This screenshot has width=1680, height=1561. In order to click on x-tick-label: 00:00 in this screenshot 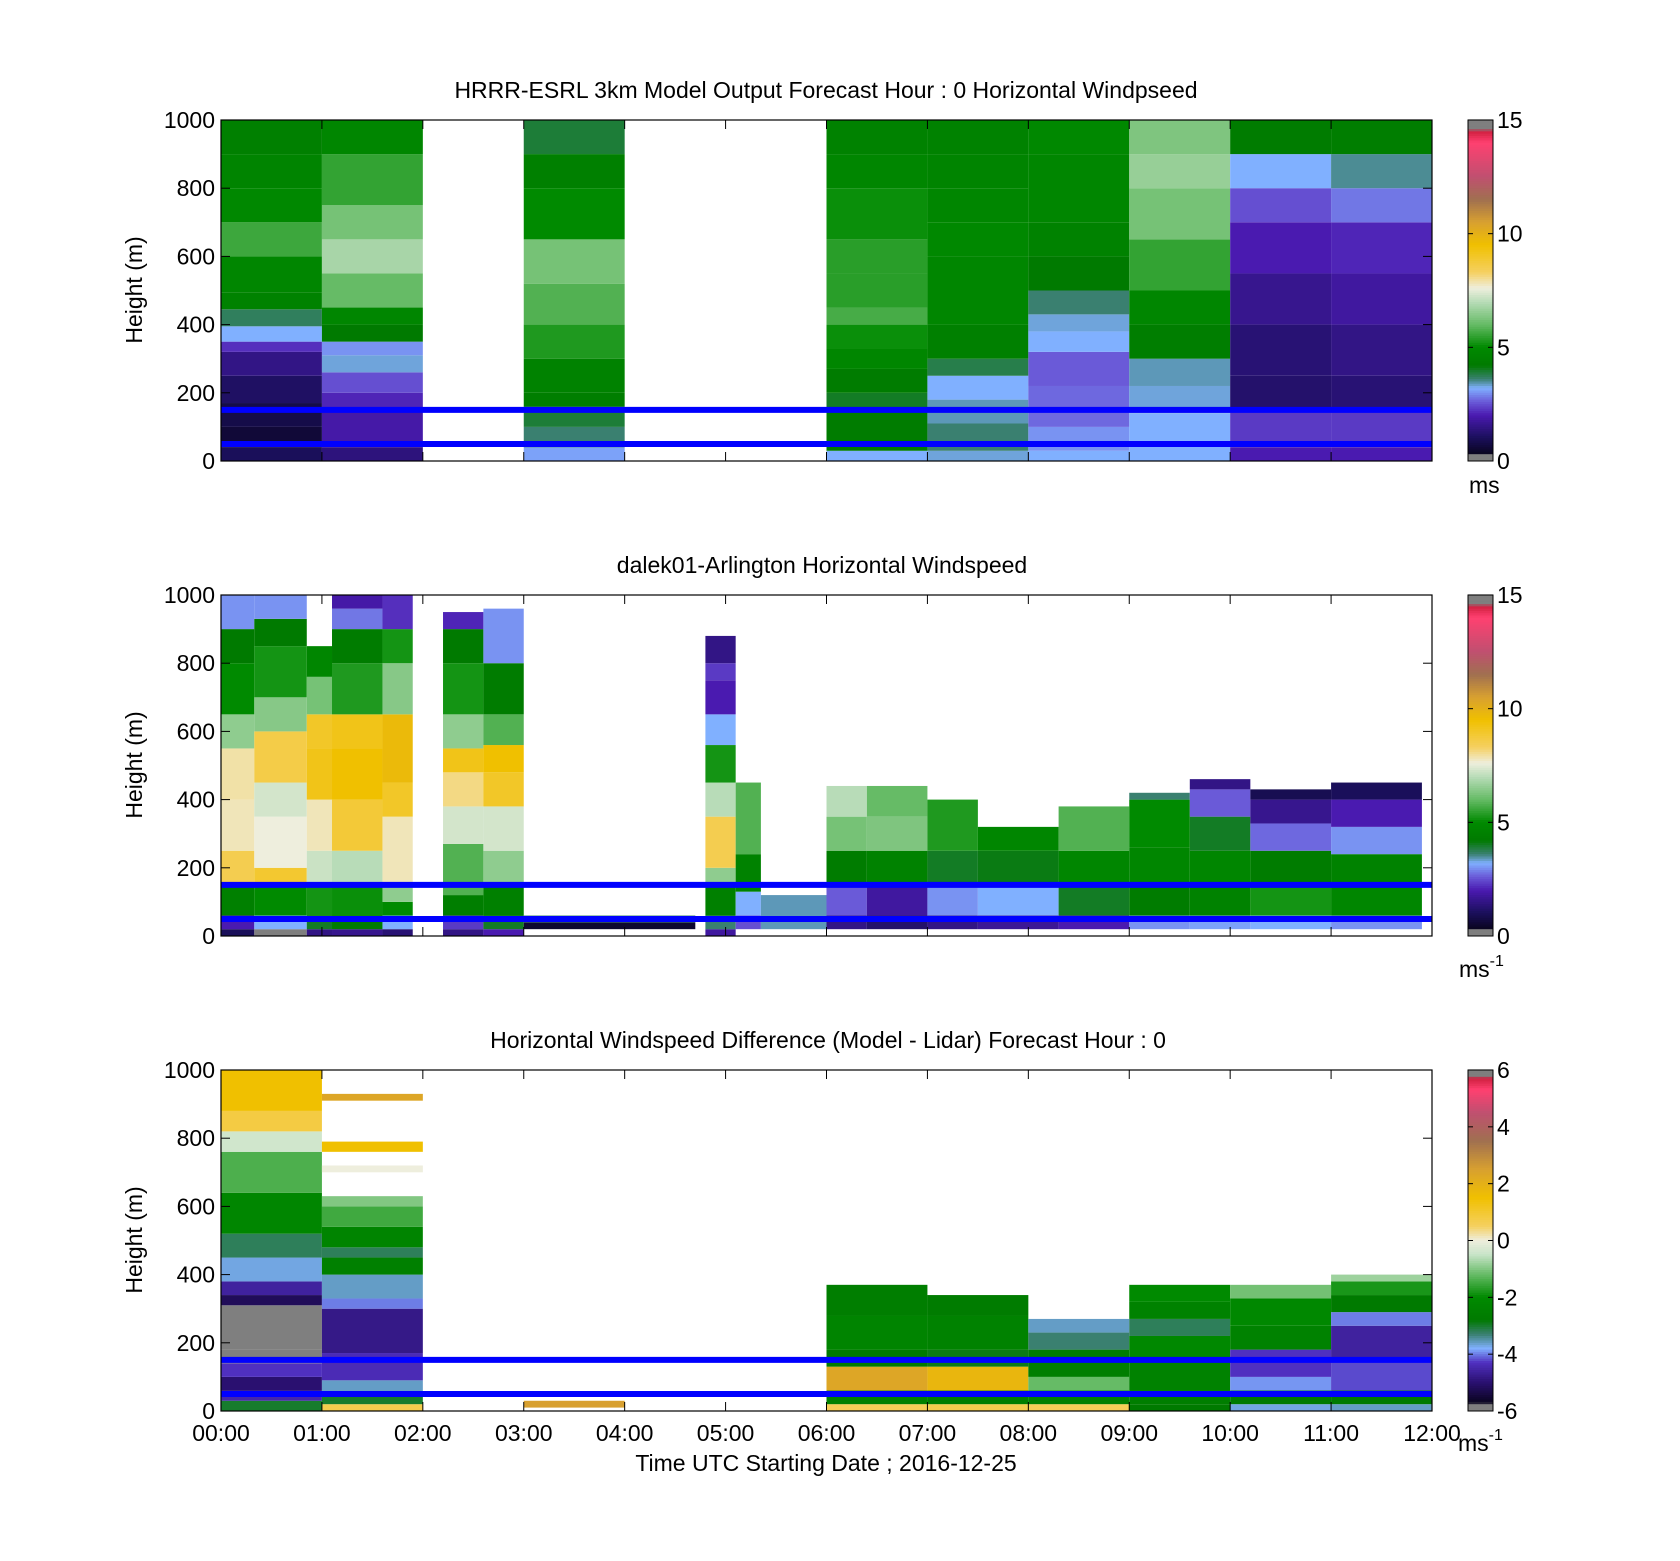, I will do `click(221, 1433)`.